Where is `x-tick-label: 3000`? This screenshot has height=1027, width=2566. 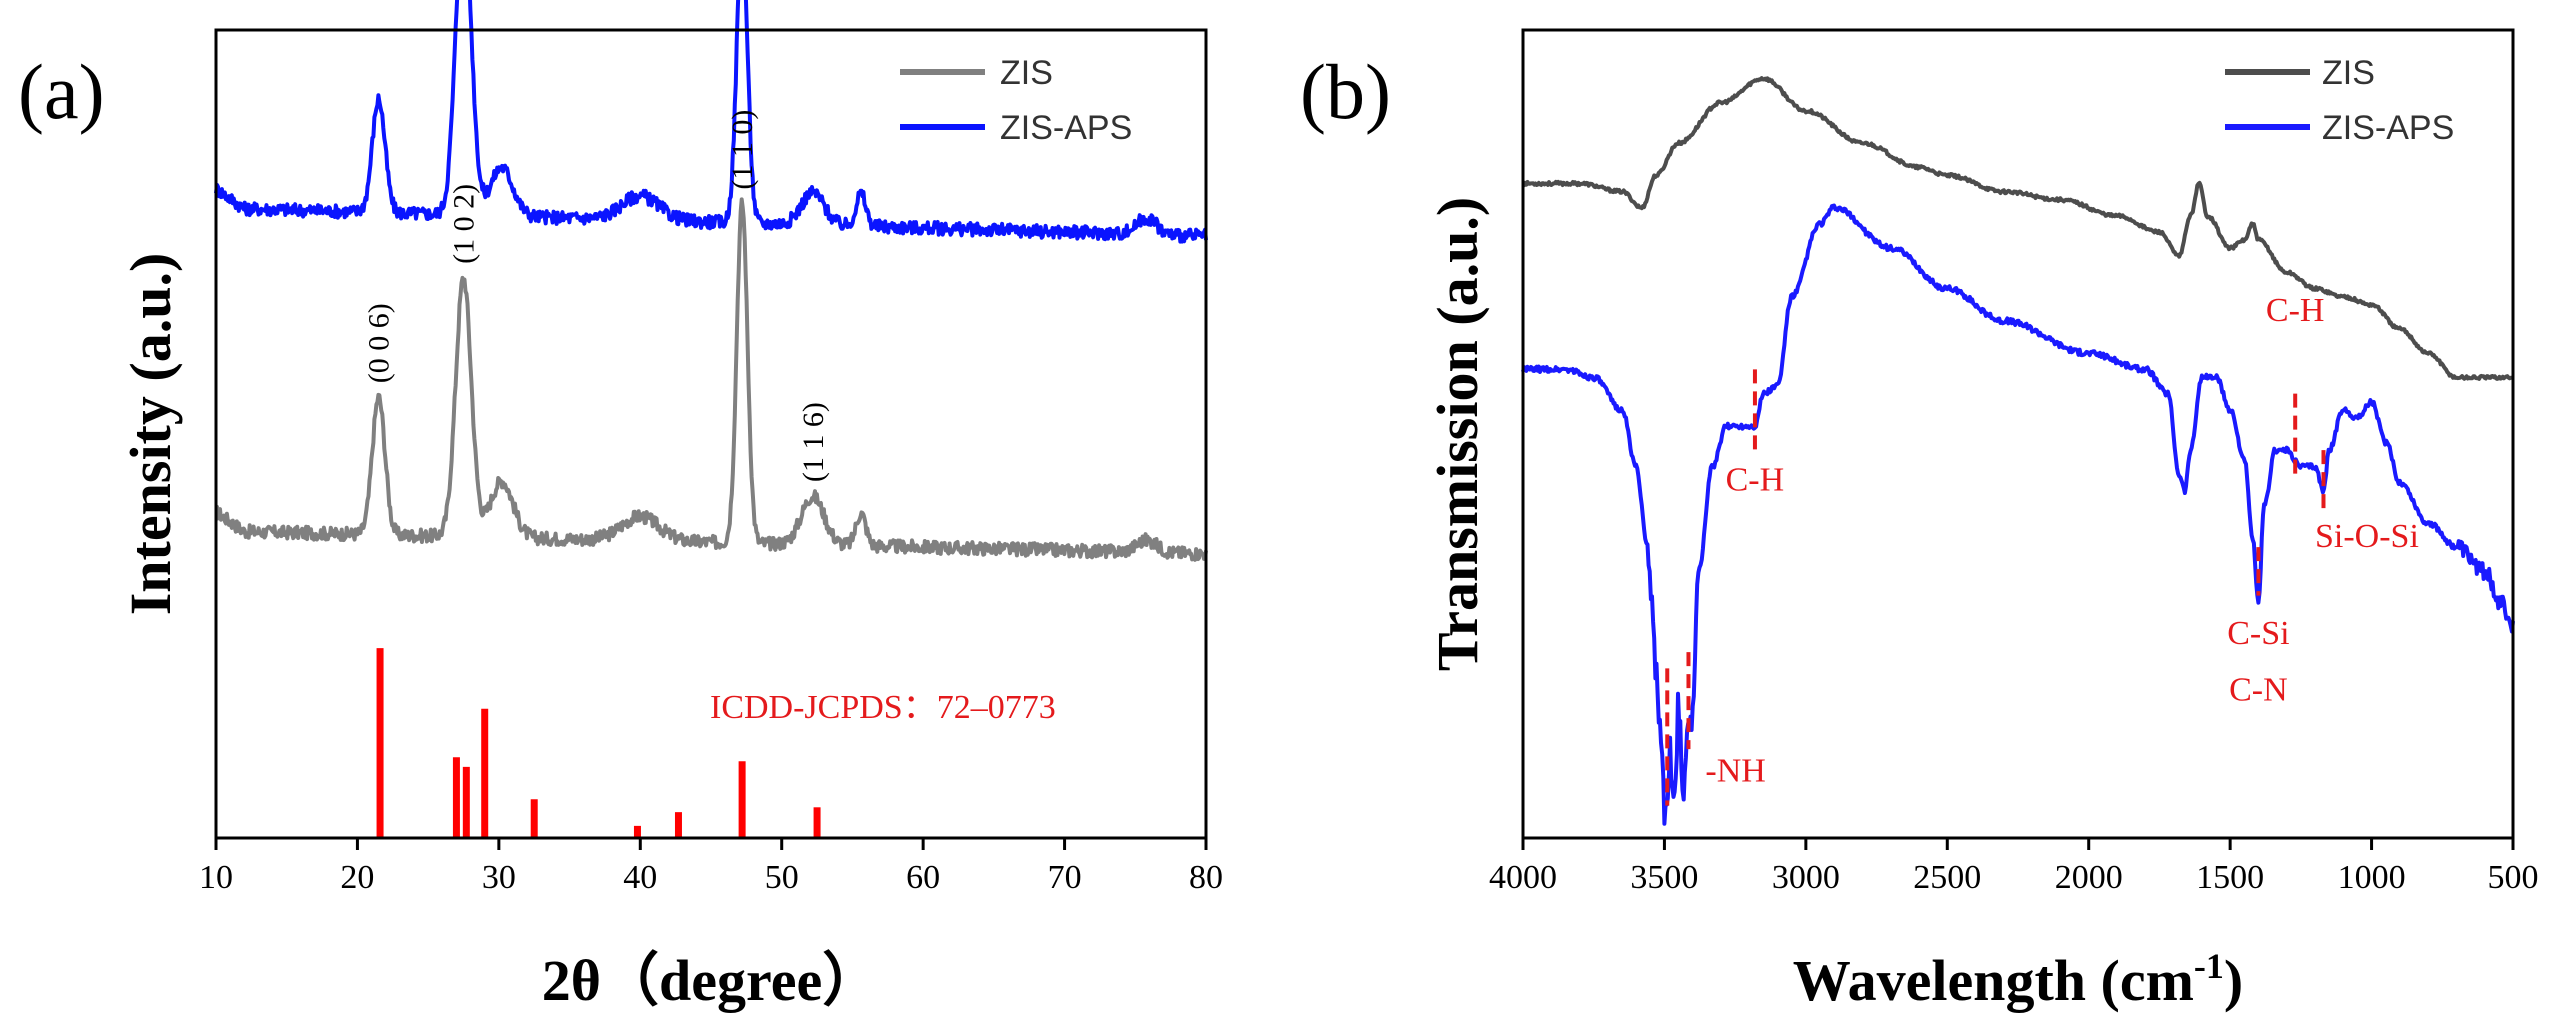
x-tick-label: 3000 is located at coordinates (1806, 877).